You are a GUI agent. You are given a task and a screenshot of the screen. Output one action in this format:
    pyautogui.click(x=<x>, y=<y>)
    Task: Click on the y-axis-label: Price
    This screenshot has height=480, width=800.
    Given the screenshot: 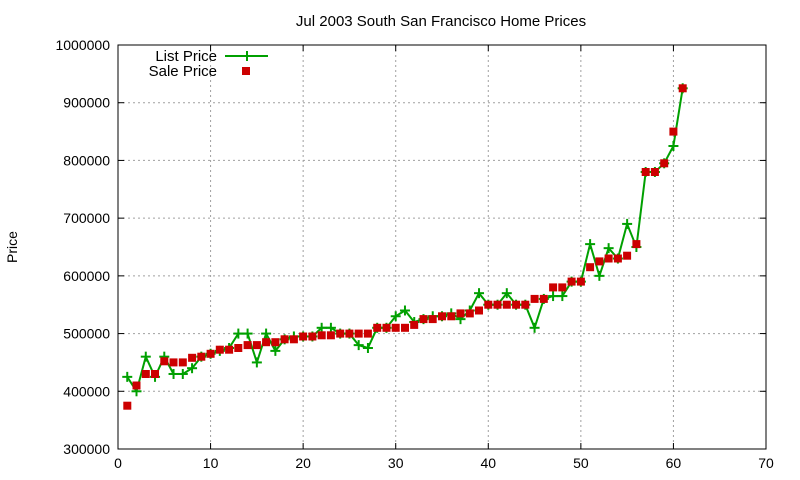 What is the action you would take?
    pyautogui.click(x=12, y=247)
    